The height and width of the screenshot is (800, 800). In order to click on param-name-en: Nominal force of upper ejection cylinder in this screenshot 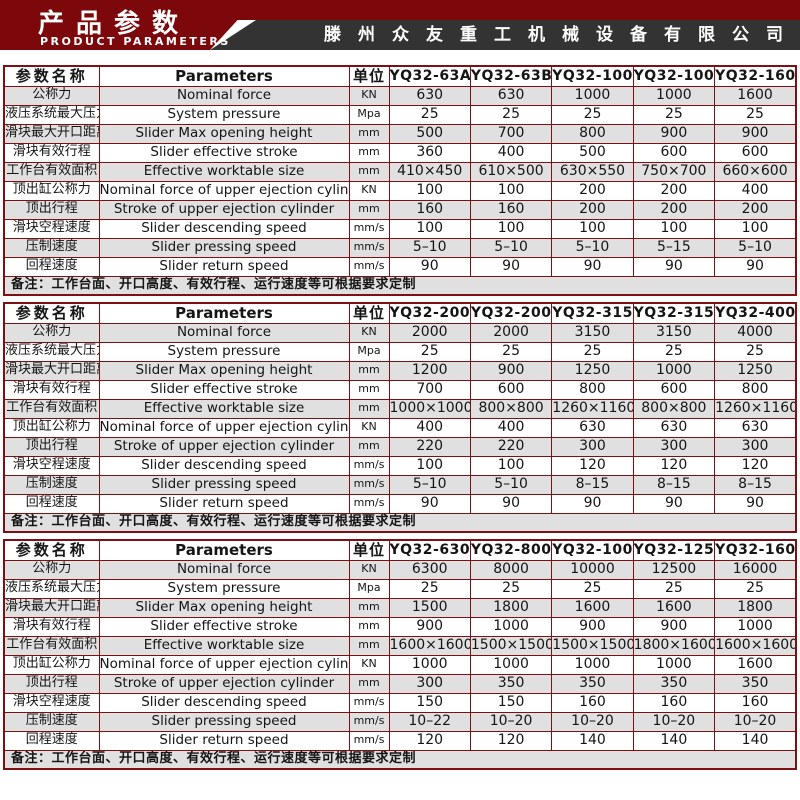, I will do `click(224, 664)`.